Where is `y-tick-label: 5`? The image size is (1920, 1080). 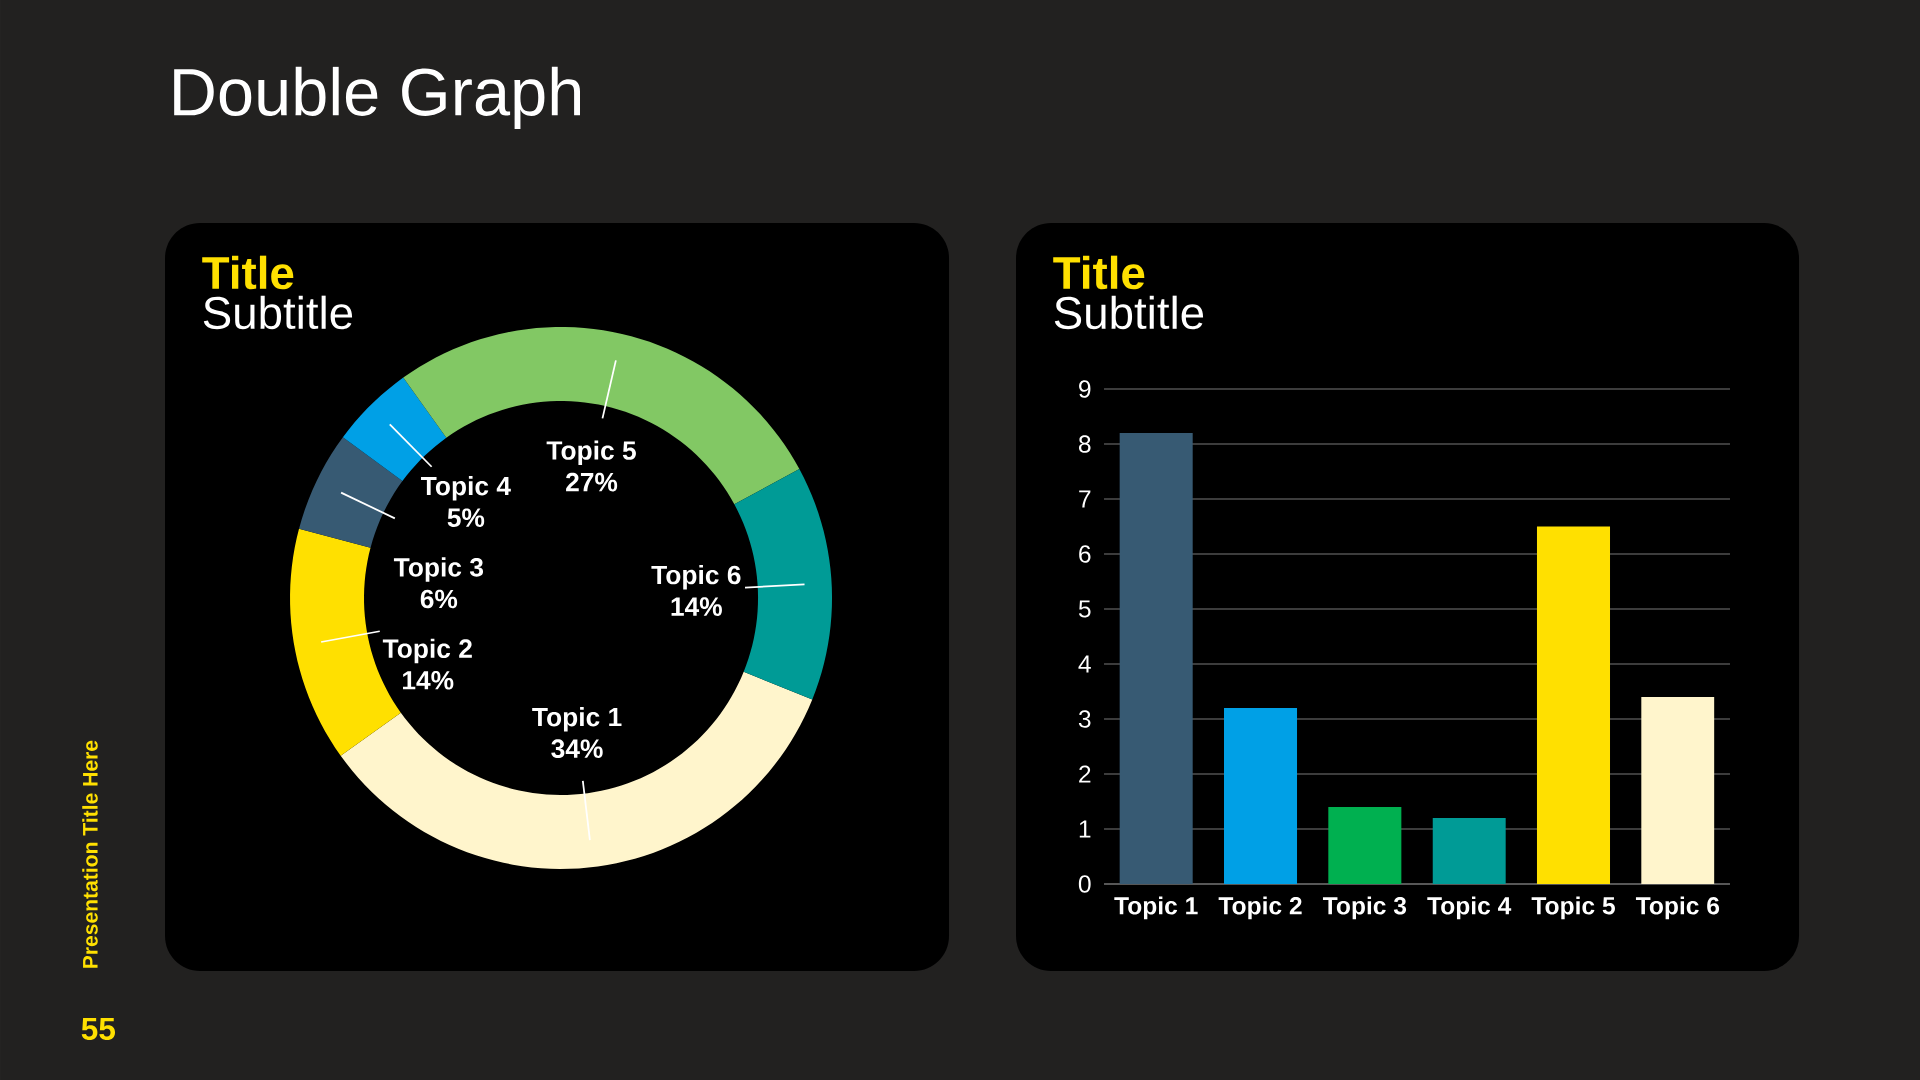
y-tick-label: 5 is located at coordinates (1084, 609).